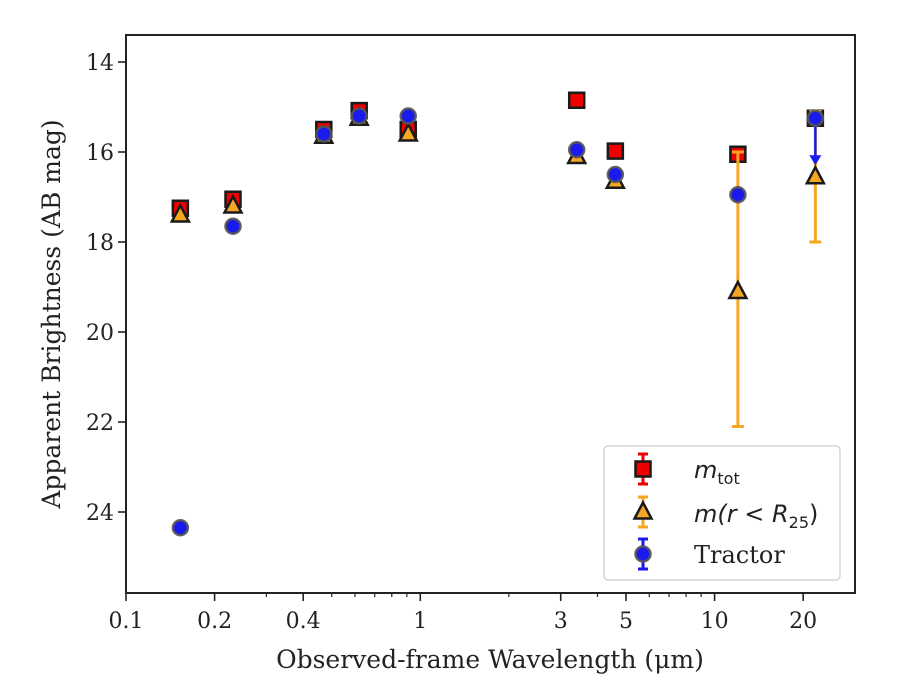 The height and width of the screenshot is (700, 900). I want to click on upper-limit-arrowhead, so click(815, 160).